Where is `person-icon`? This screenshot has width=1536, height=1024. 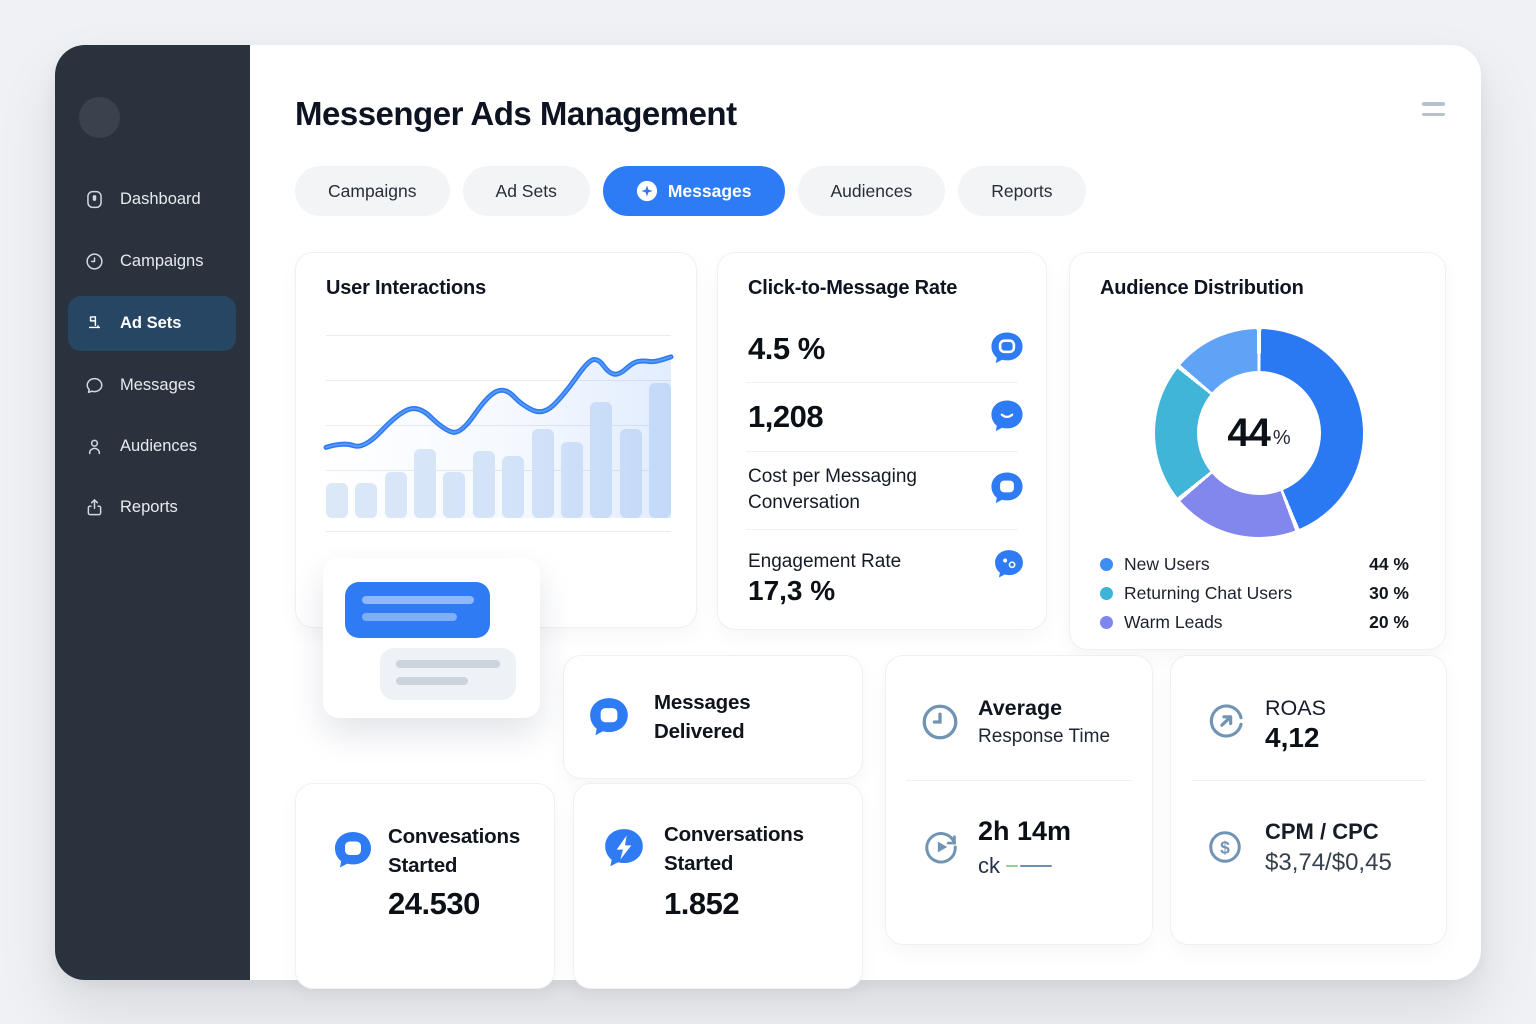
person-icon is located at coordinates (94, 447).